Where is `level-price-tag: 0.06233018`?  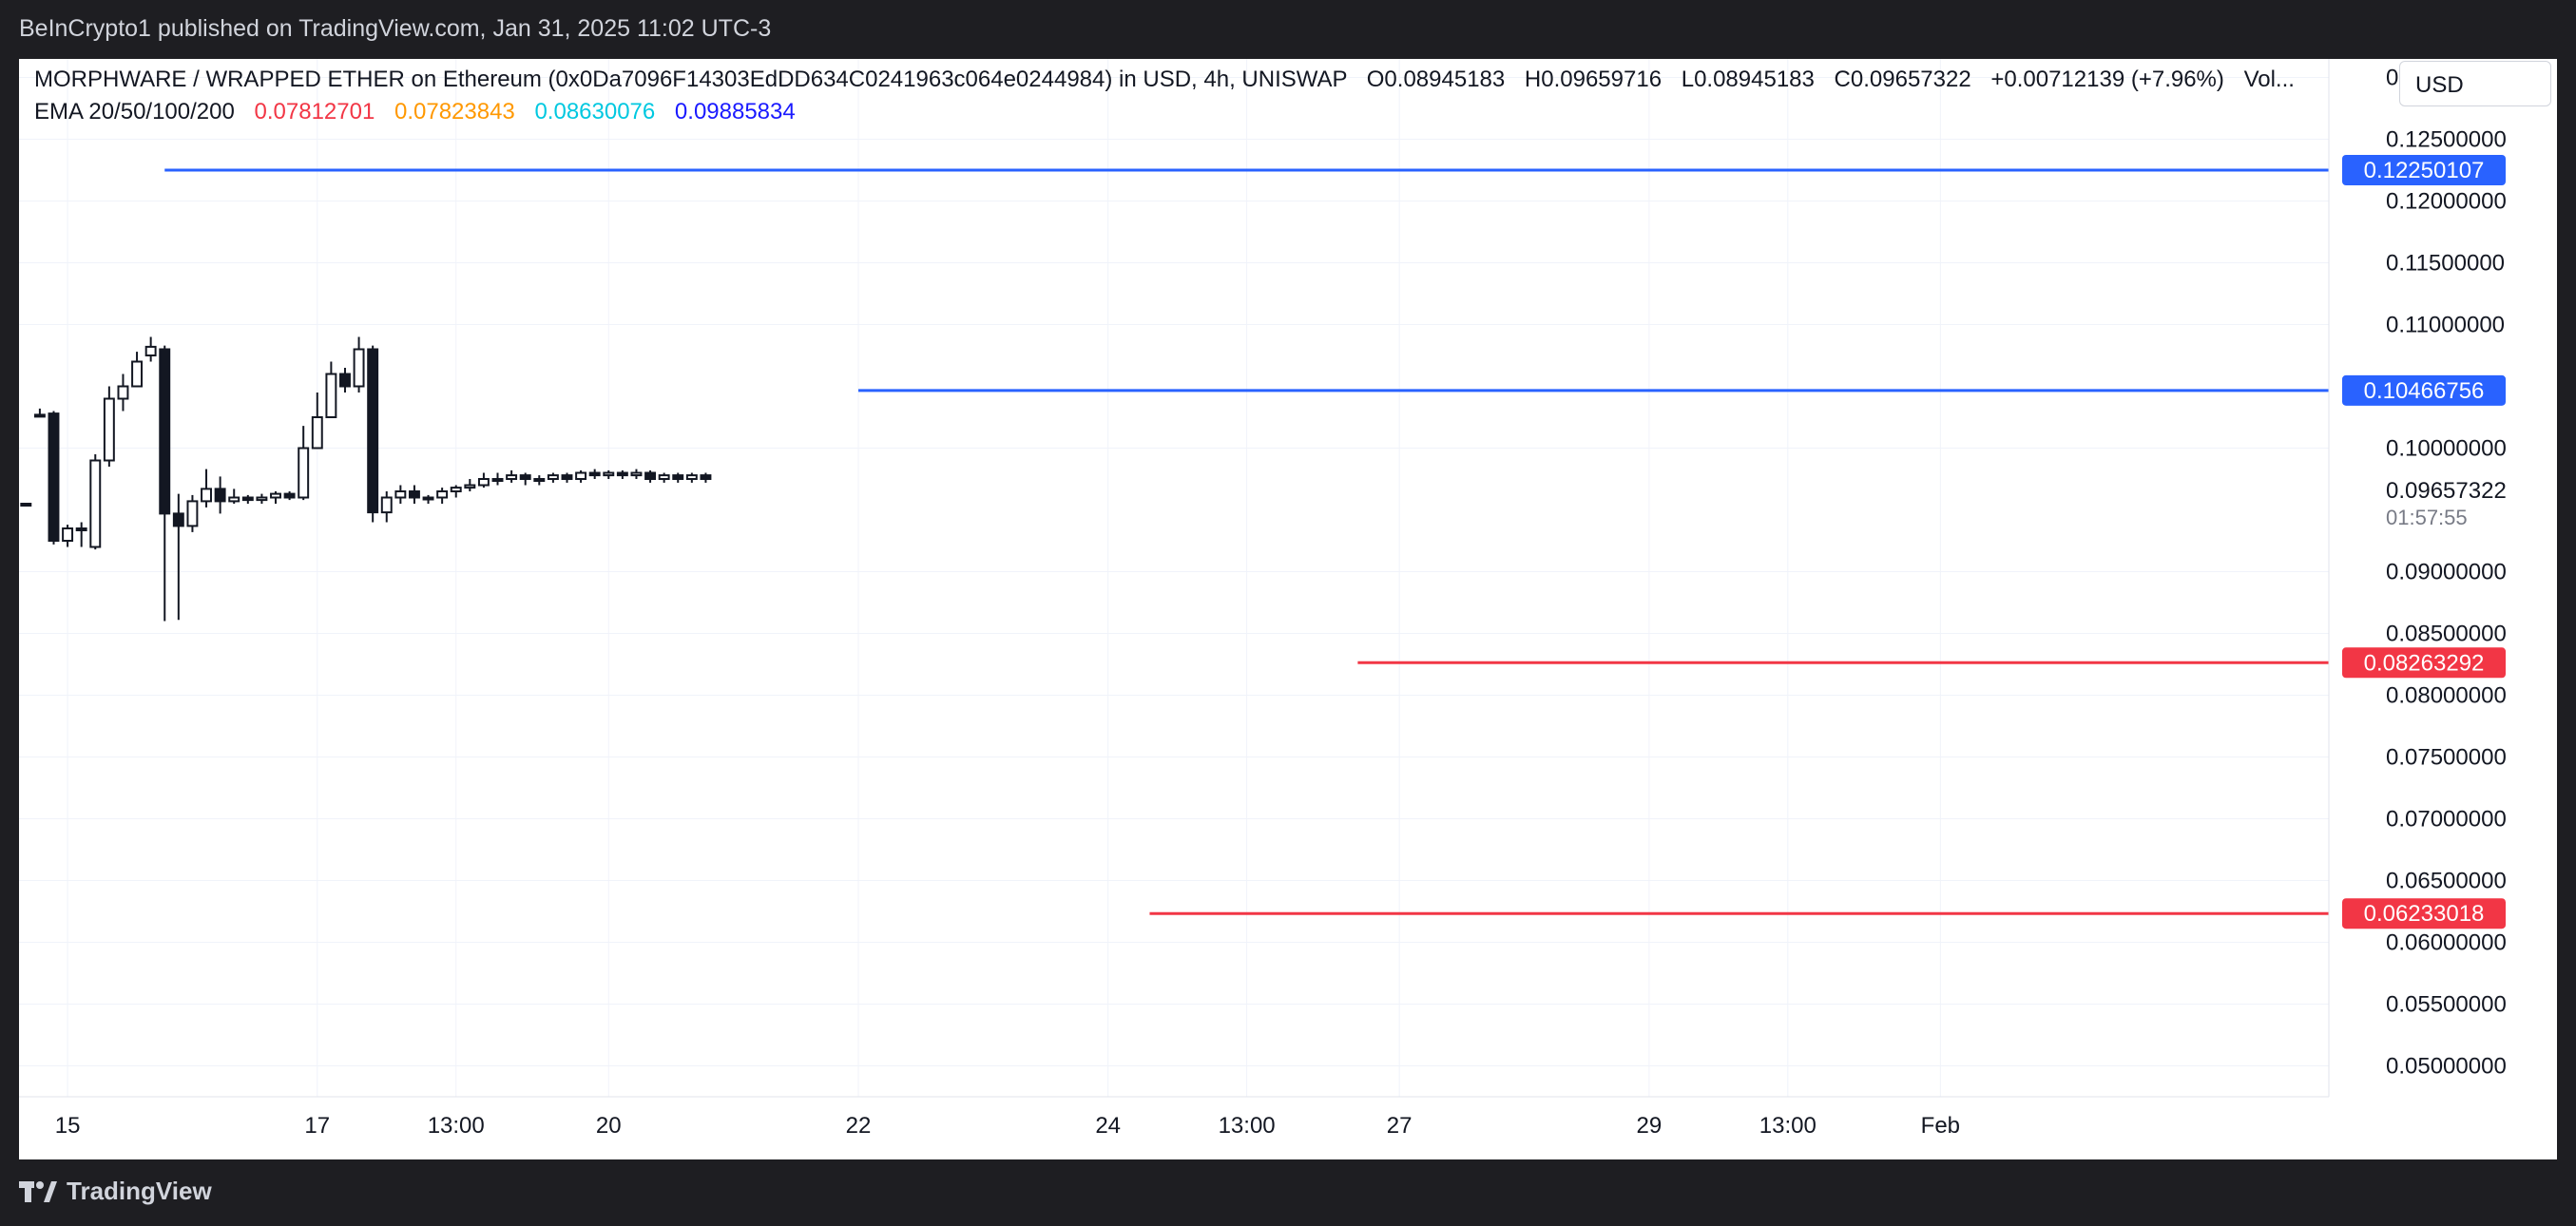 level-price-tag: 0.06233018 is located at coordinates (2424, 914).